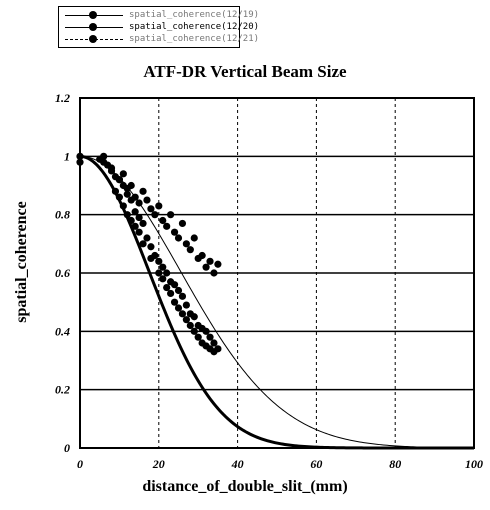  Describe the element at coordinates (62, 215) in the screenshot. I see `y-tick-label: 0.8` at that location.